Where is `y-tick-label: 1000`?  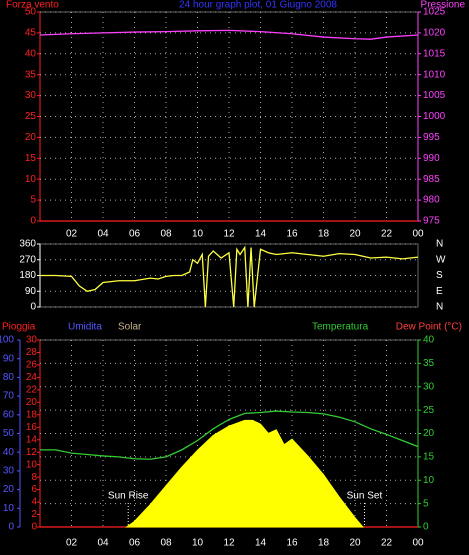 y-tick-label: 1000 is located at coordinates (434, 116).